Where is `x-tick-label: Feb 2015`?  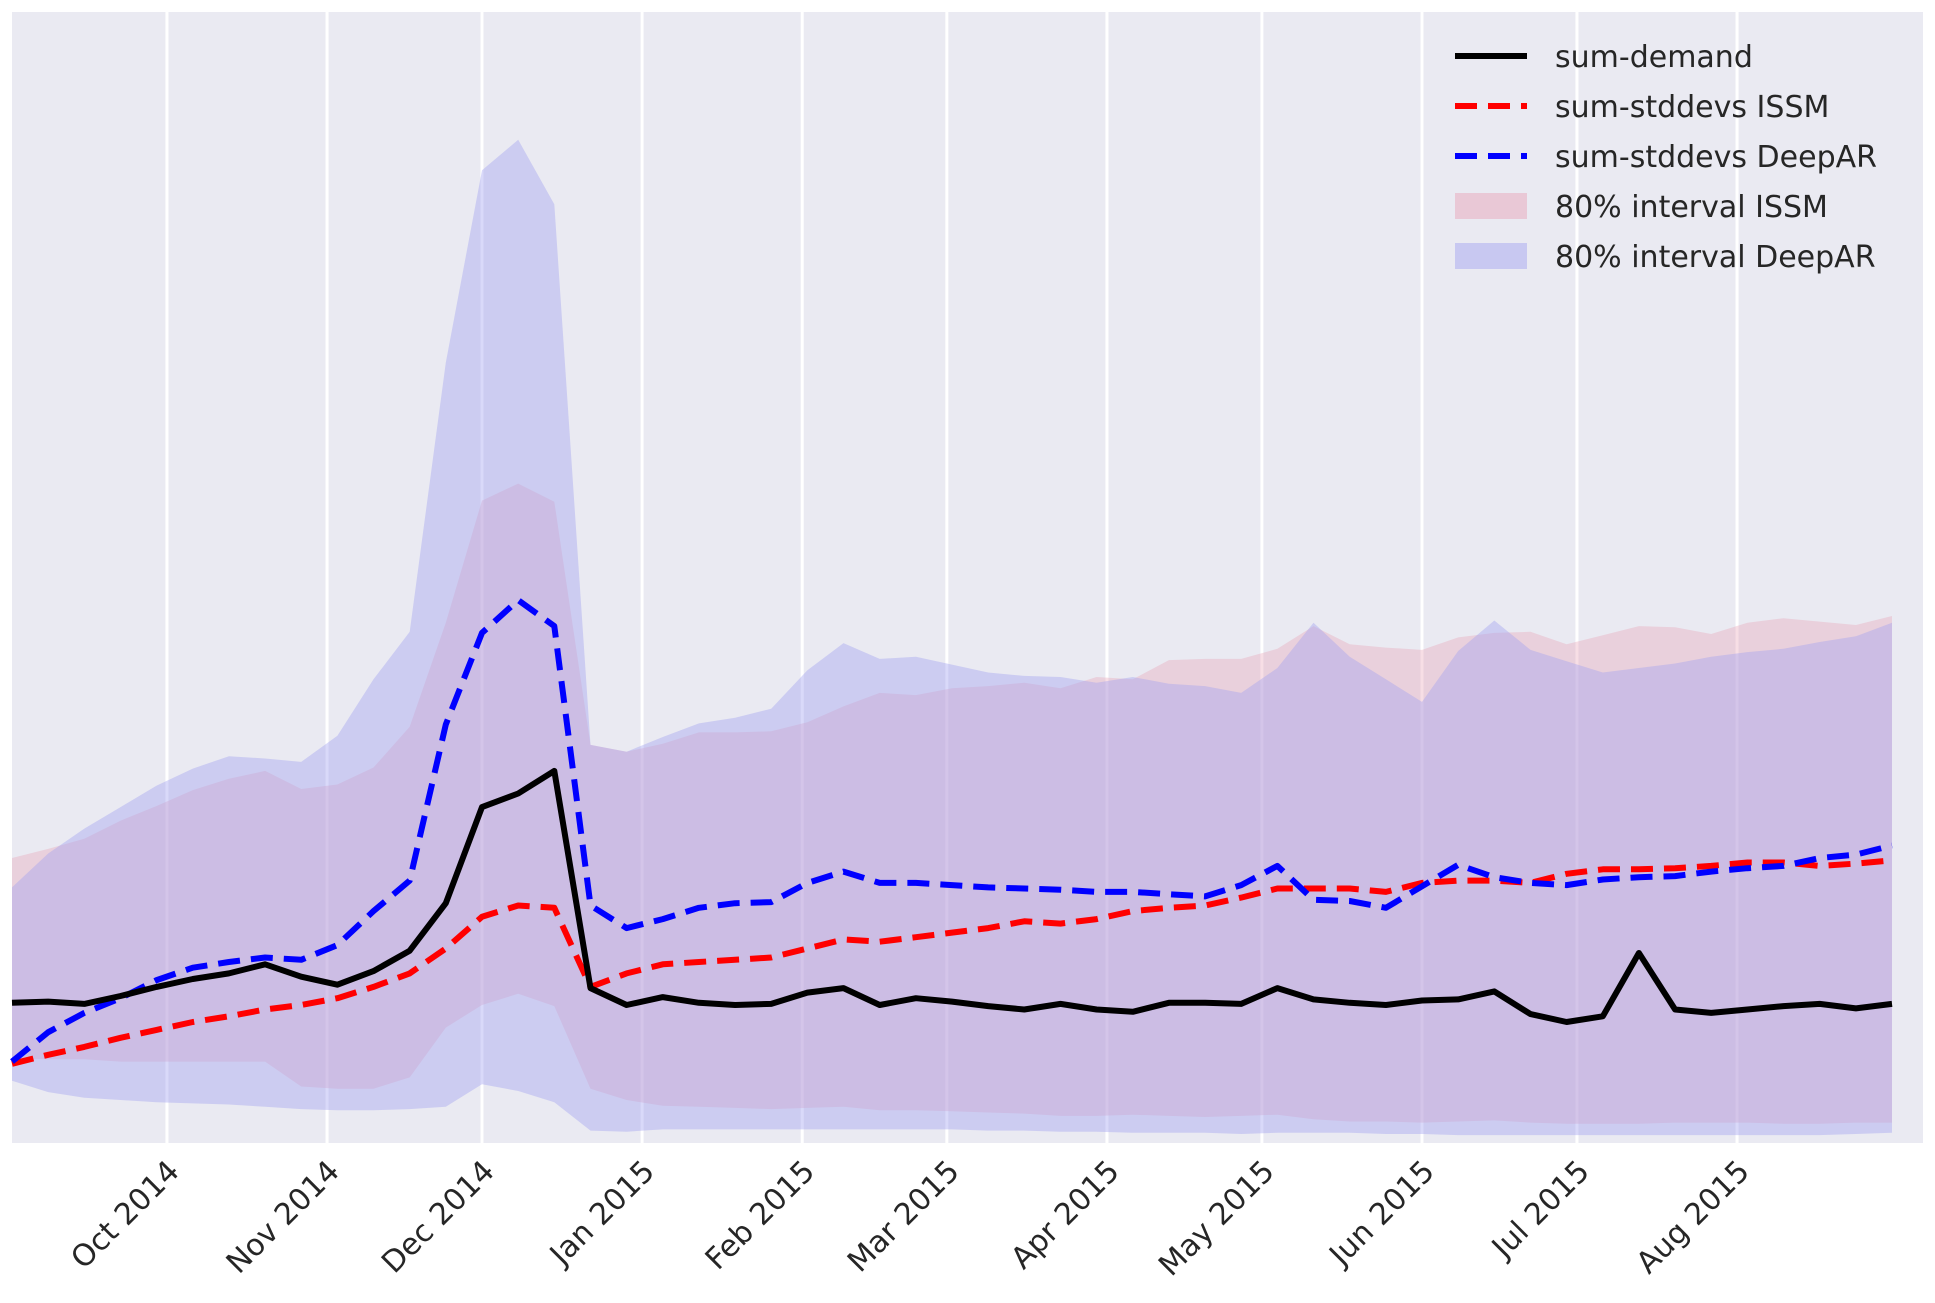
x-tick-label: Feb 2015 is located at coordinates (760, 1215).